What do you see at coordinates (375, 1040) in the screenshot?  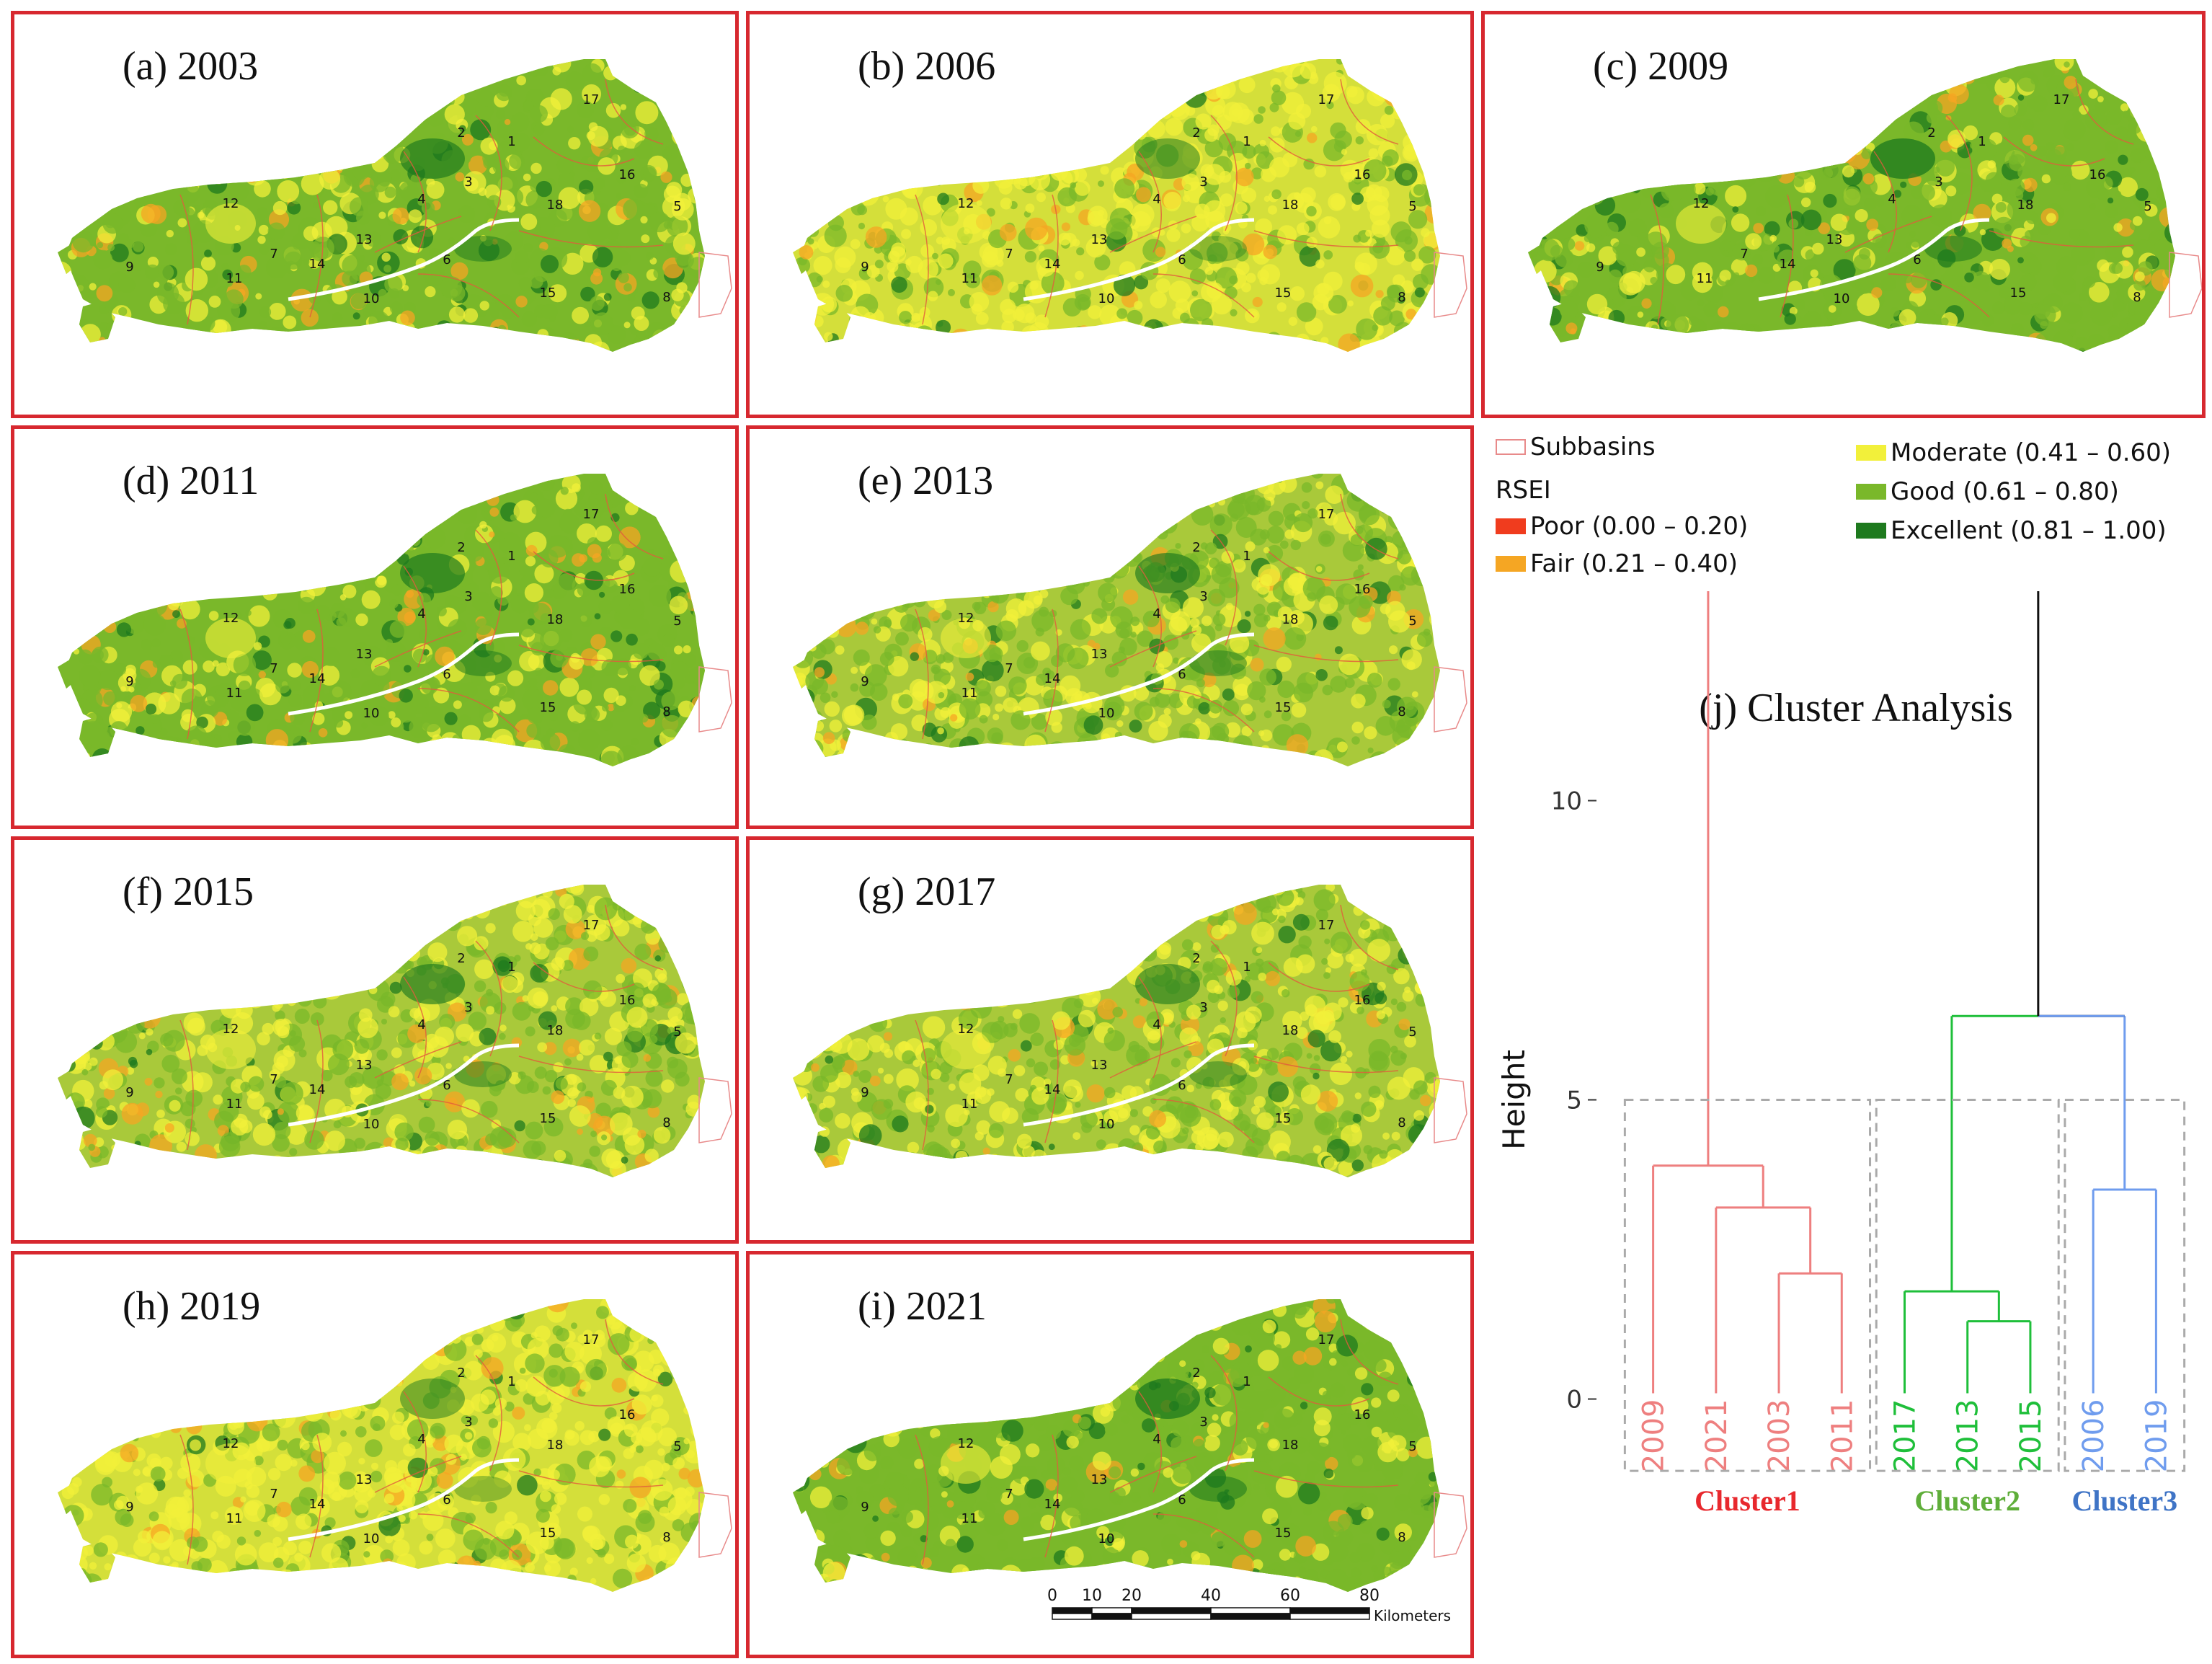 I see `map-panel-2015: 1 2 3 4 5 6 7 8 9 10 11 12 13 14 15 16 17 18 (f) 2015` at bounding box center [375, 1040].